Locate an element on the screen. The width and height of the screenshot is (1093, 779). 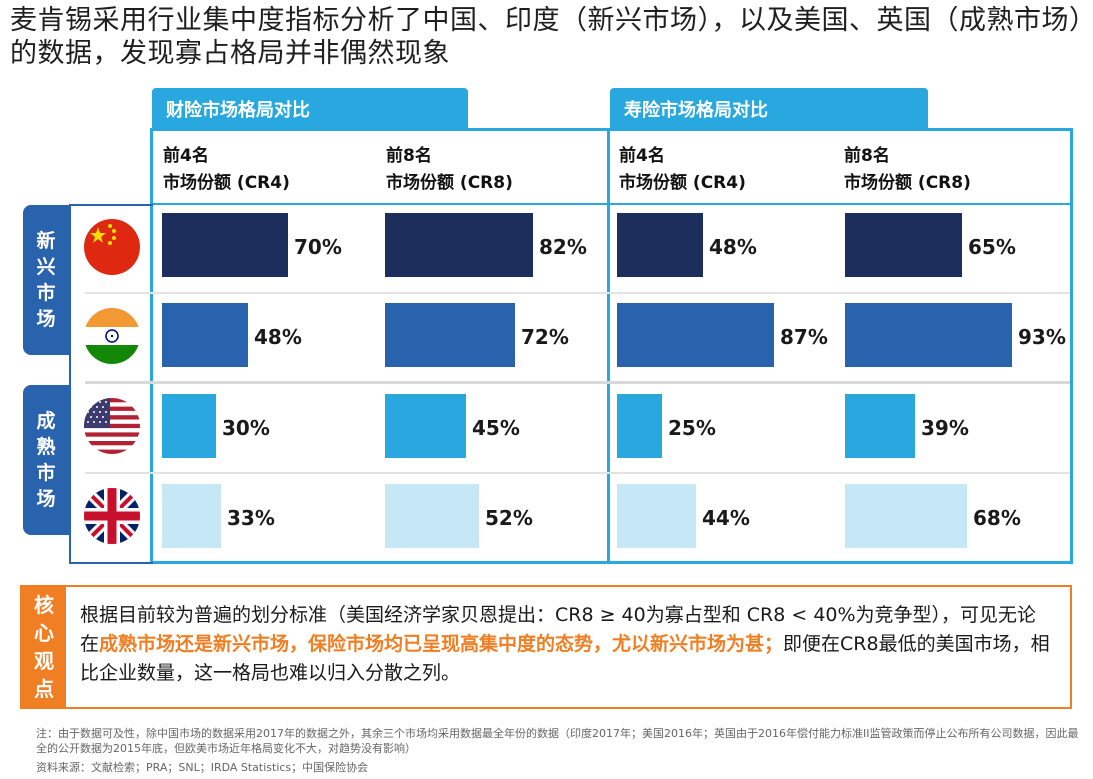
usa-flag-icon is located at coordinates (112, 426).